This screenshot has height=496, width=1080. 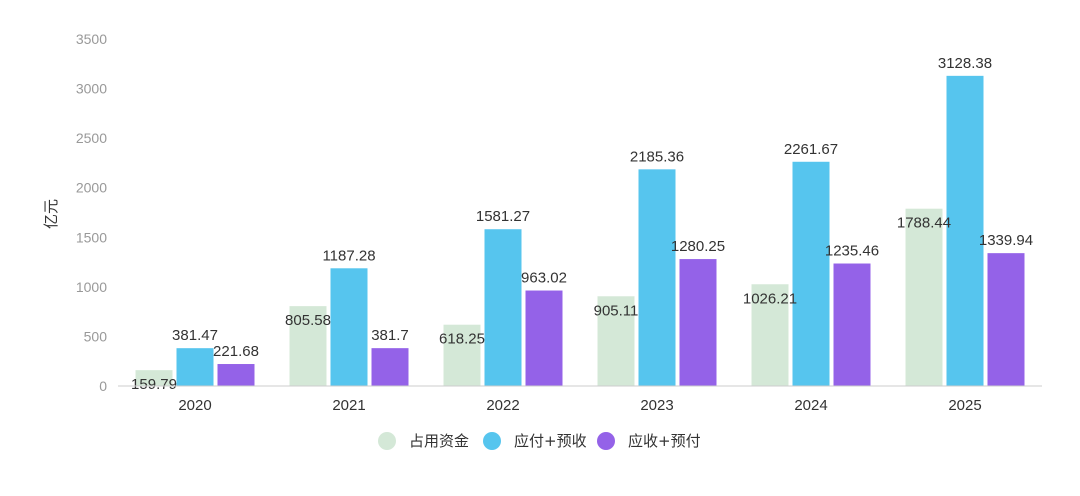 What do you see at coordinates (550, 441) in the screenshot?
I see `legend-label: 应付+预收` at bounding box center [550, 441].